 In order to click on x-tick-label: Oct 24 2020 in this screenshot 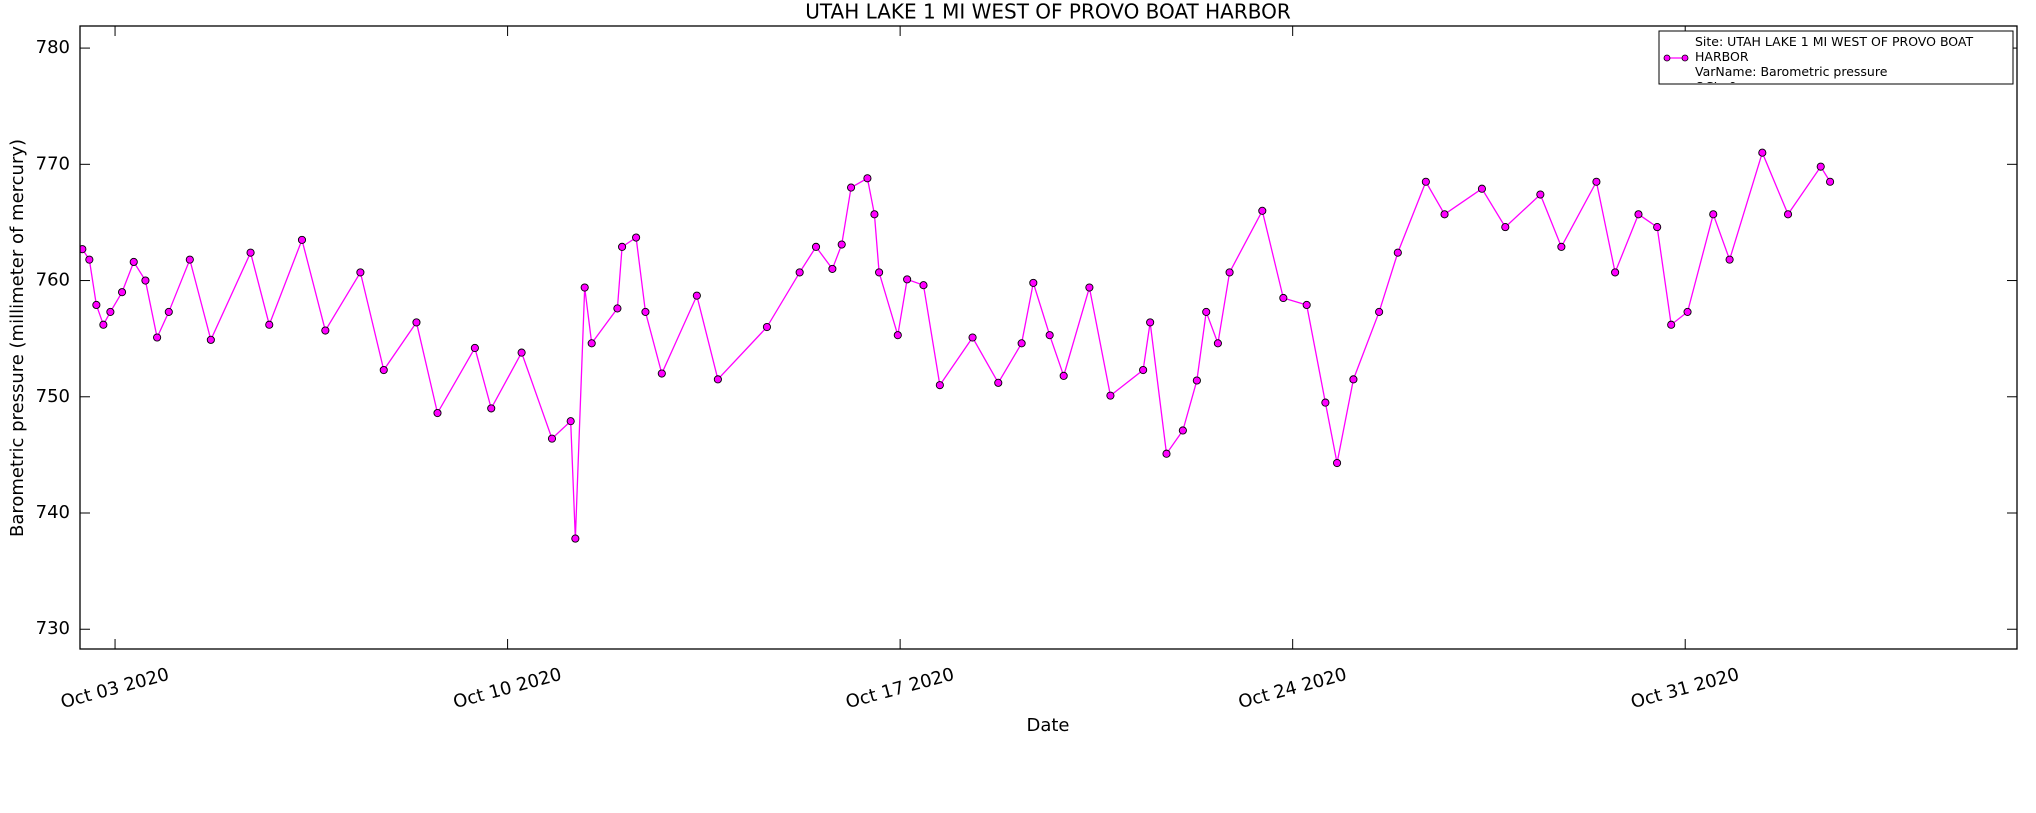, I will do `click(1292, 688)`.